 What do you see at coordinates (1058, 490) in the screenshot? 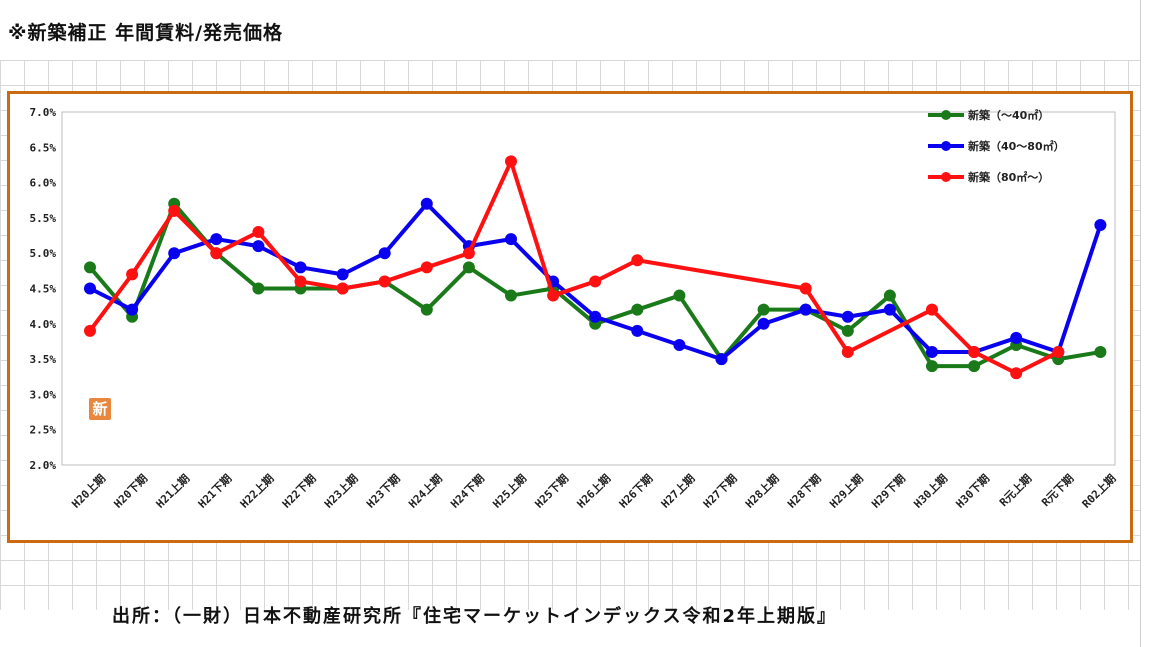
I see `x-tick-label: R元下期` at bounding box center [1058, 490].